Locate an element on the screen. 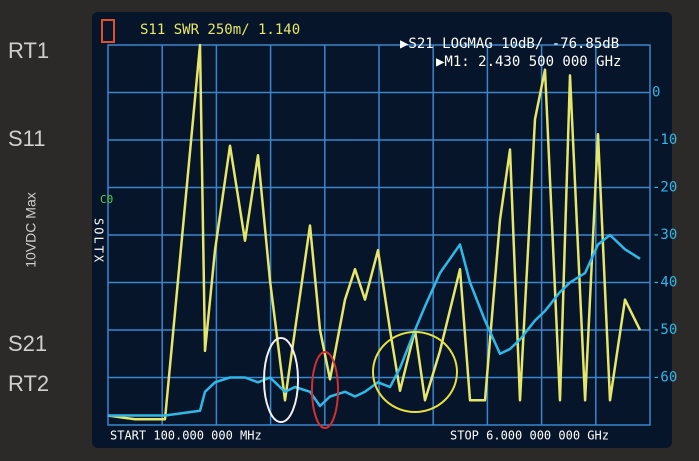  y2-tick-label: -10 is located at coordinates (664, 140).